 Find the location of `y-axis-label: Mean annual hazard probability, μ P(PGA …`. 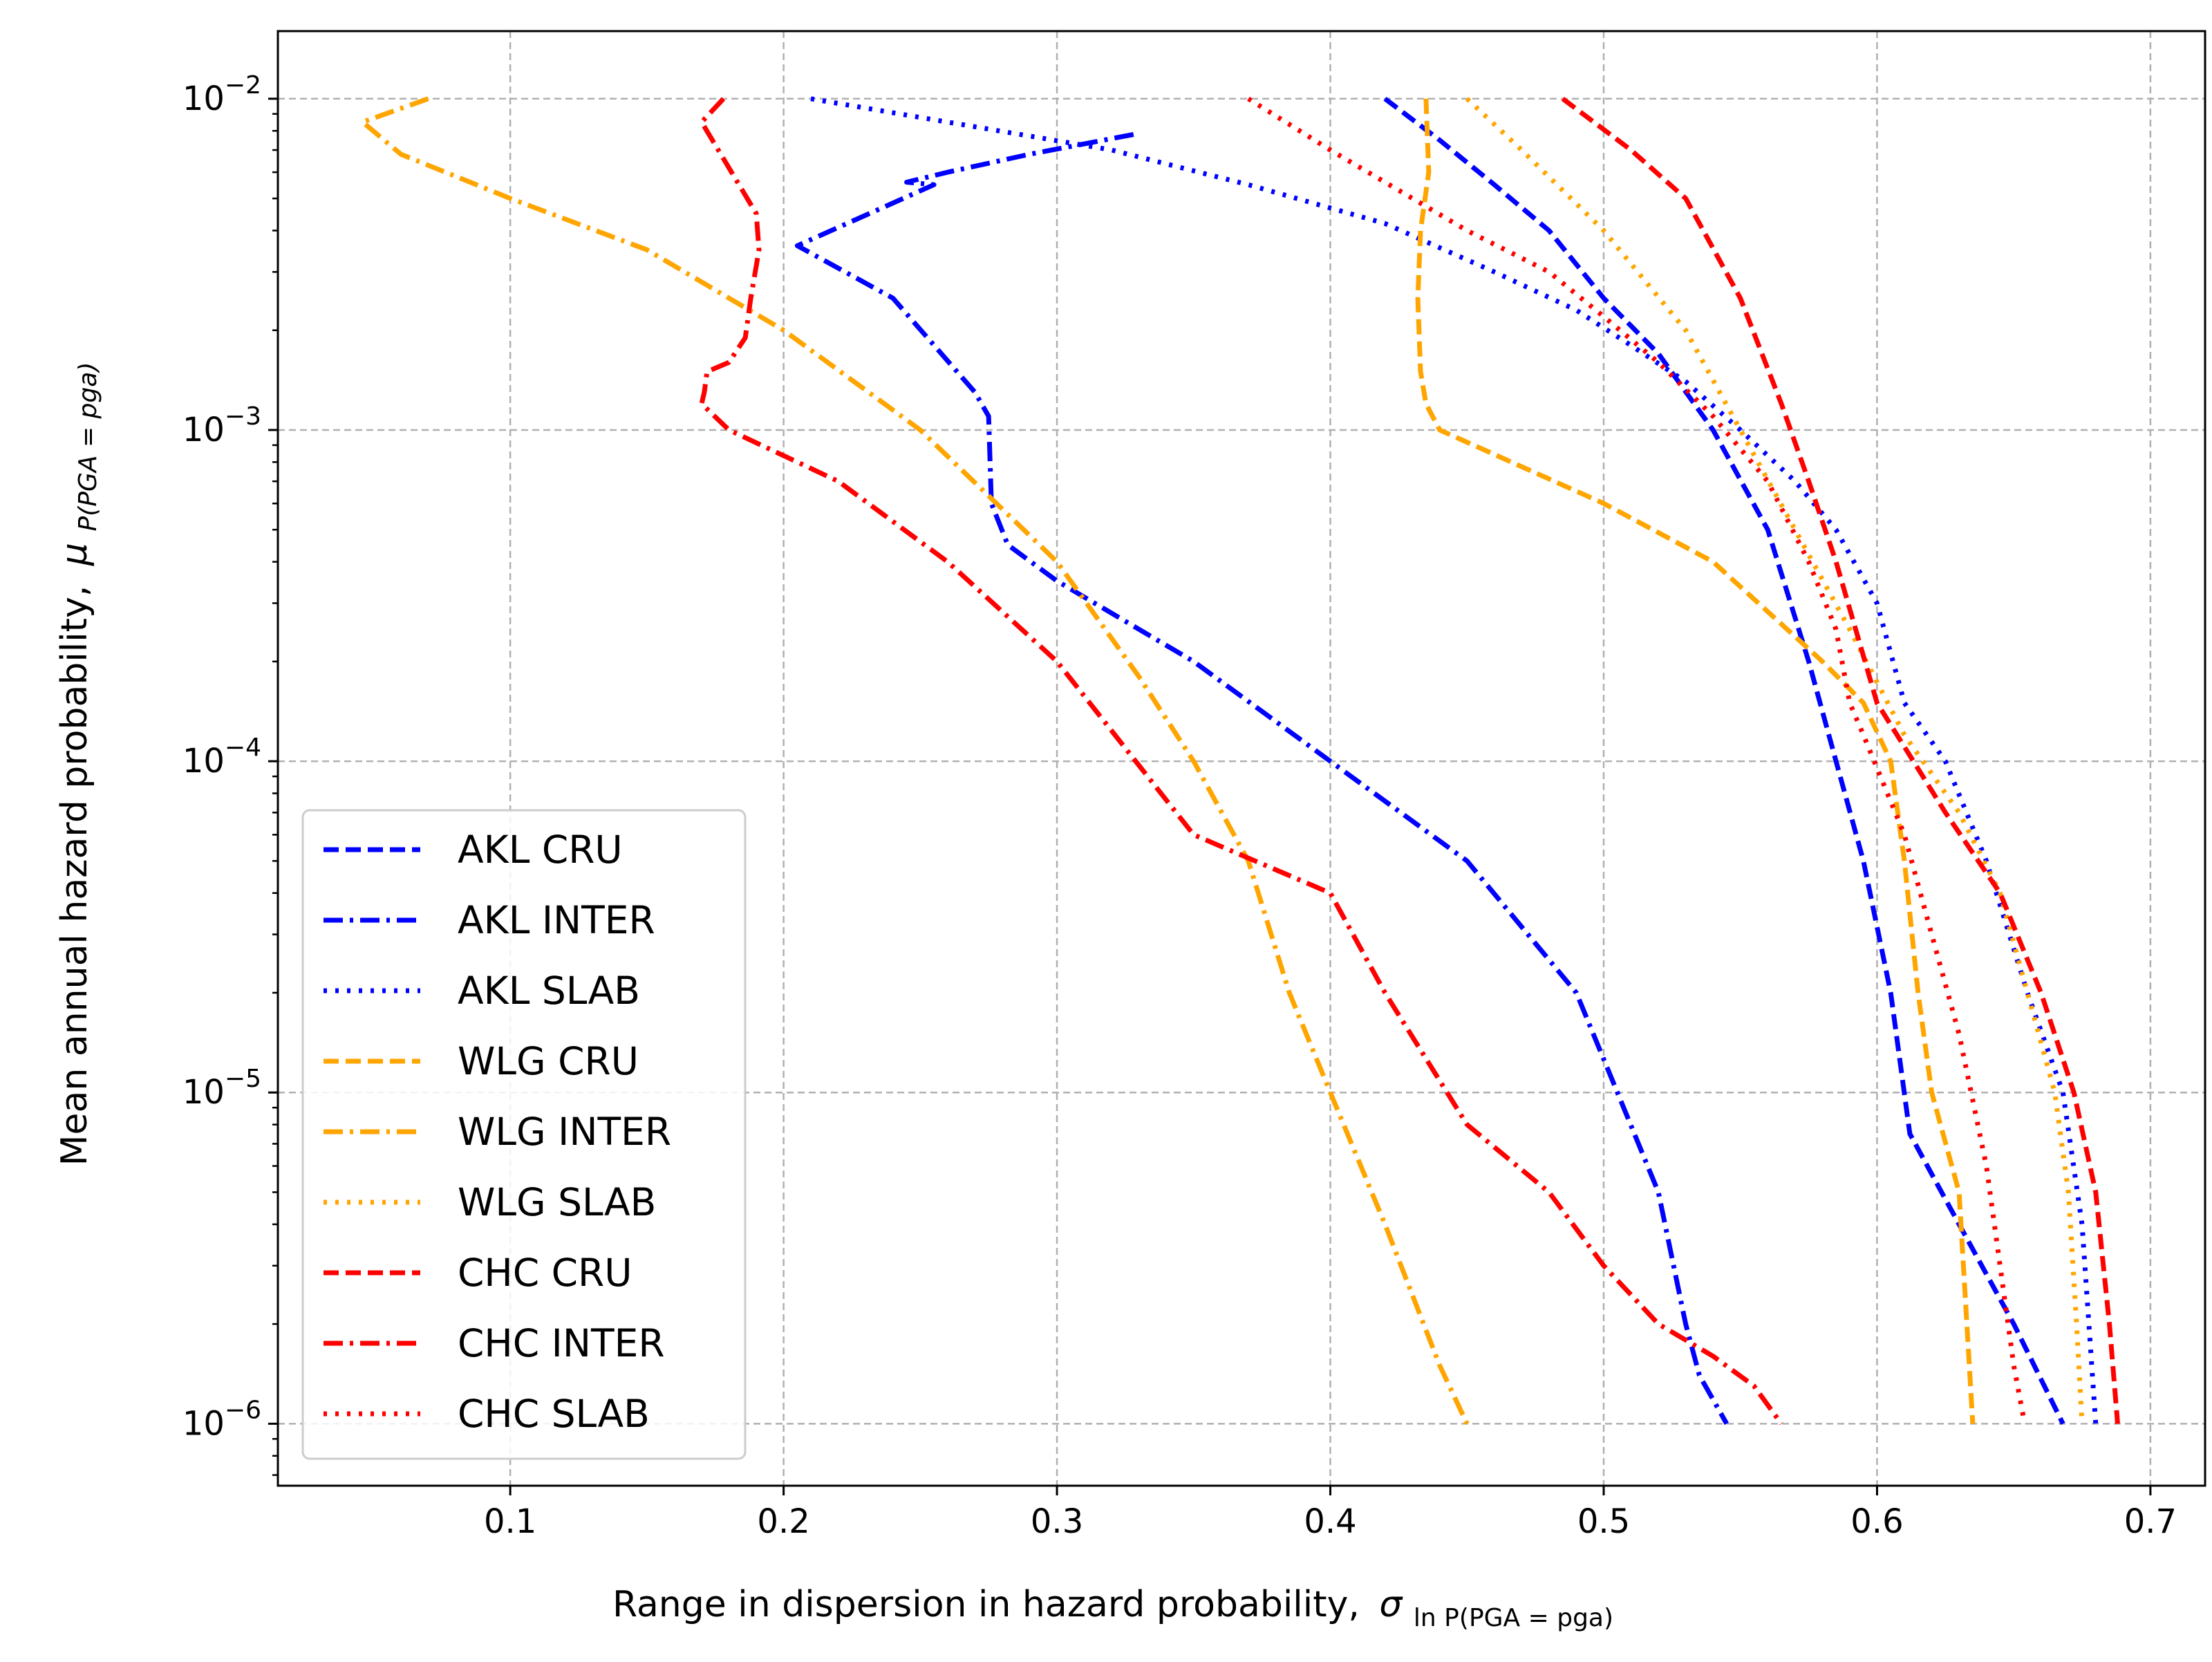

y-axis-label: Mean annual hazard probability, μ P(PGA … is located at coordinates (78, 764).